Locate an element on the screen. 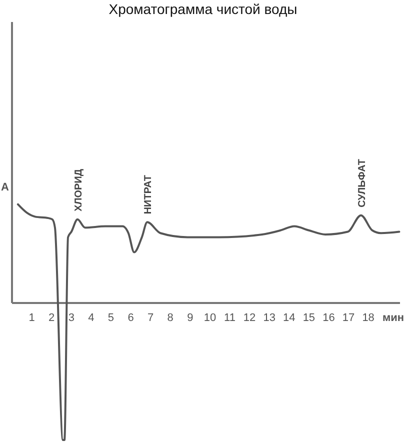 The image size is (406, 446). chart-title: Хроматограмма чистой воды is located at coordinates (203, 9).